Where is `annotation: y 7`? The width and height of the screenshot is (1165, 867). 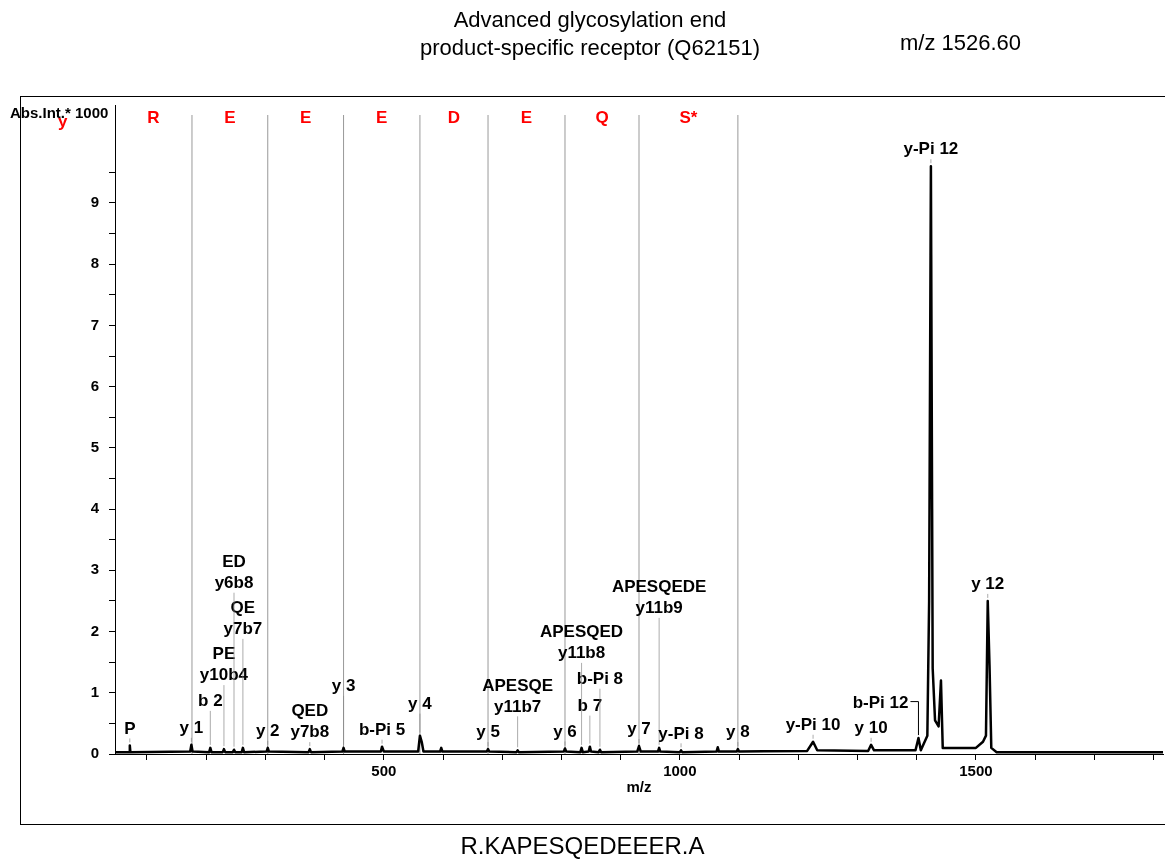
annotation: y 7 is located at coordinates (639, 729).